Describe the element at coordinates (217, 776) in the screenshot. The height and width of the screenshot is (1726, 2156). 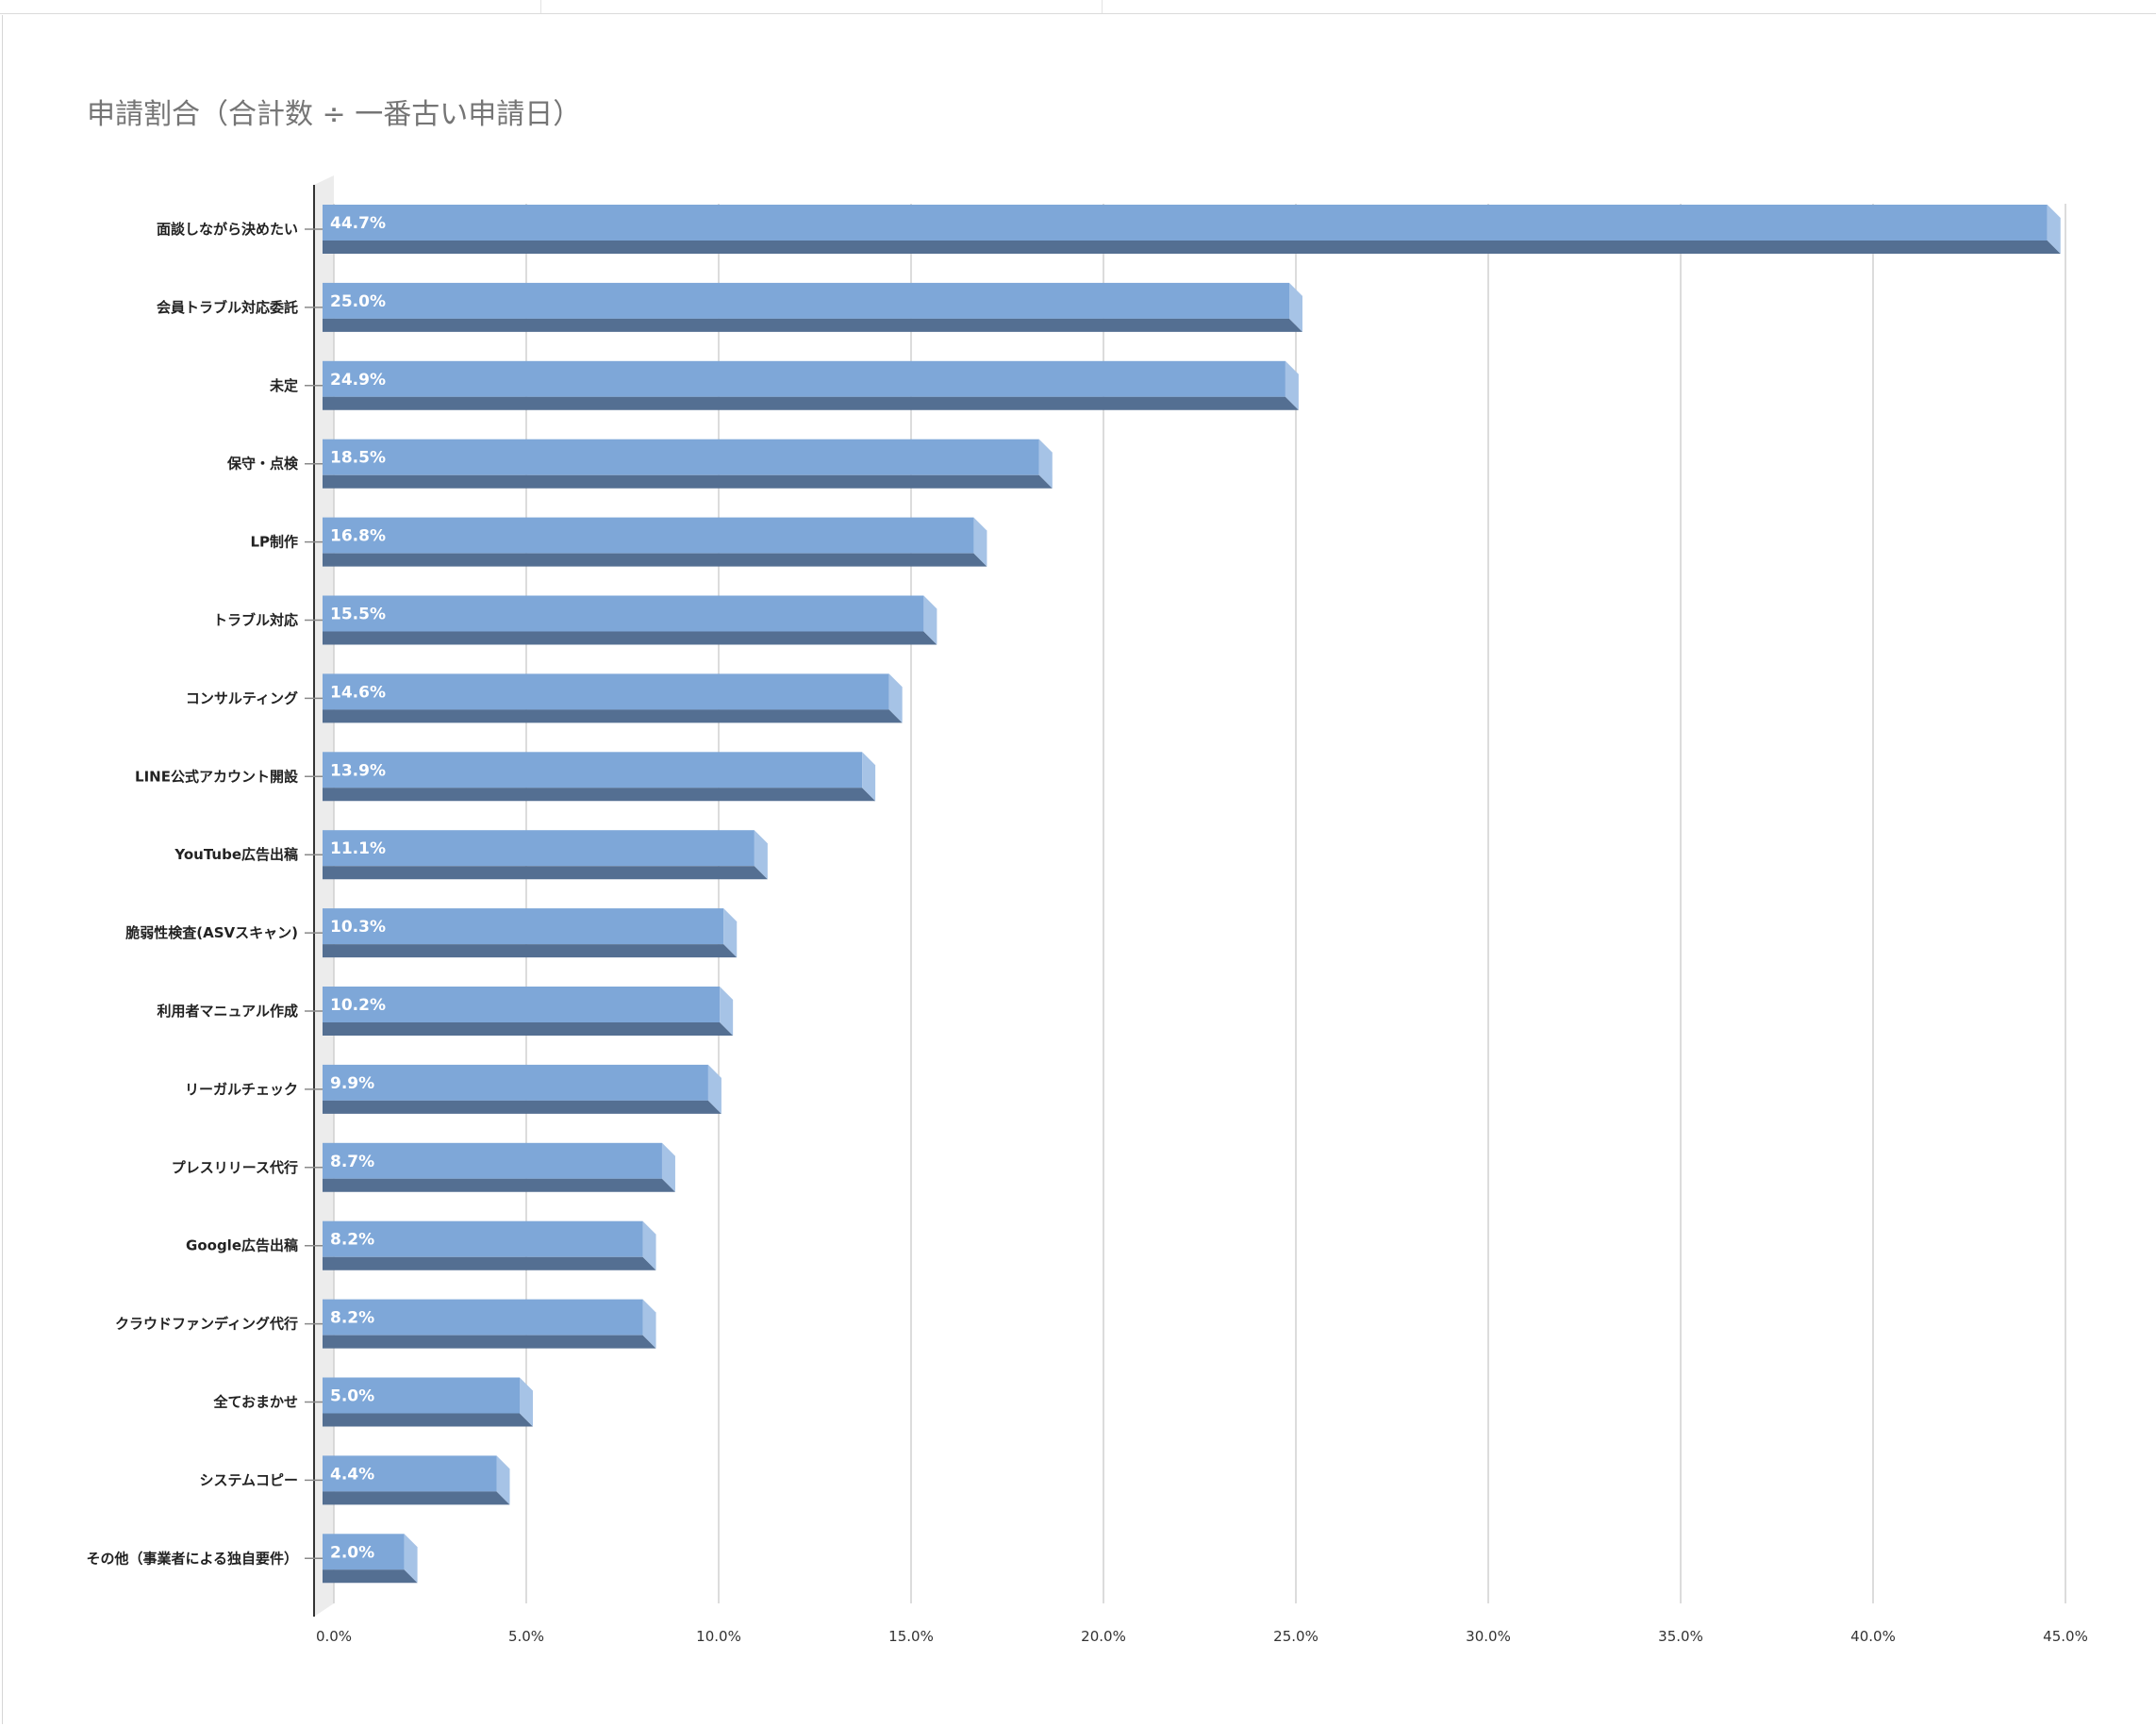
I see `category-label: LINE公式アカウント開設` at that location.